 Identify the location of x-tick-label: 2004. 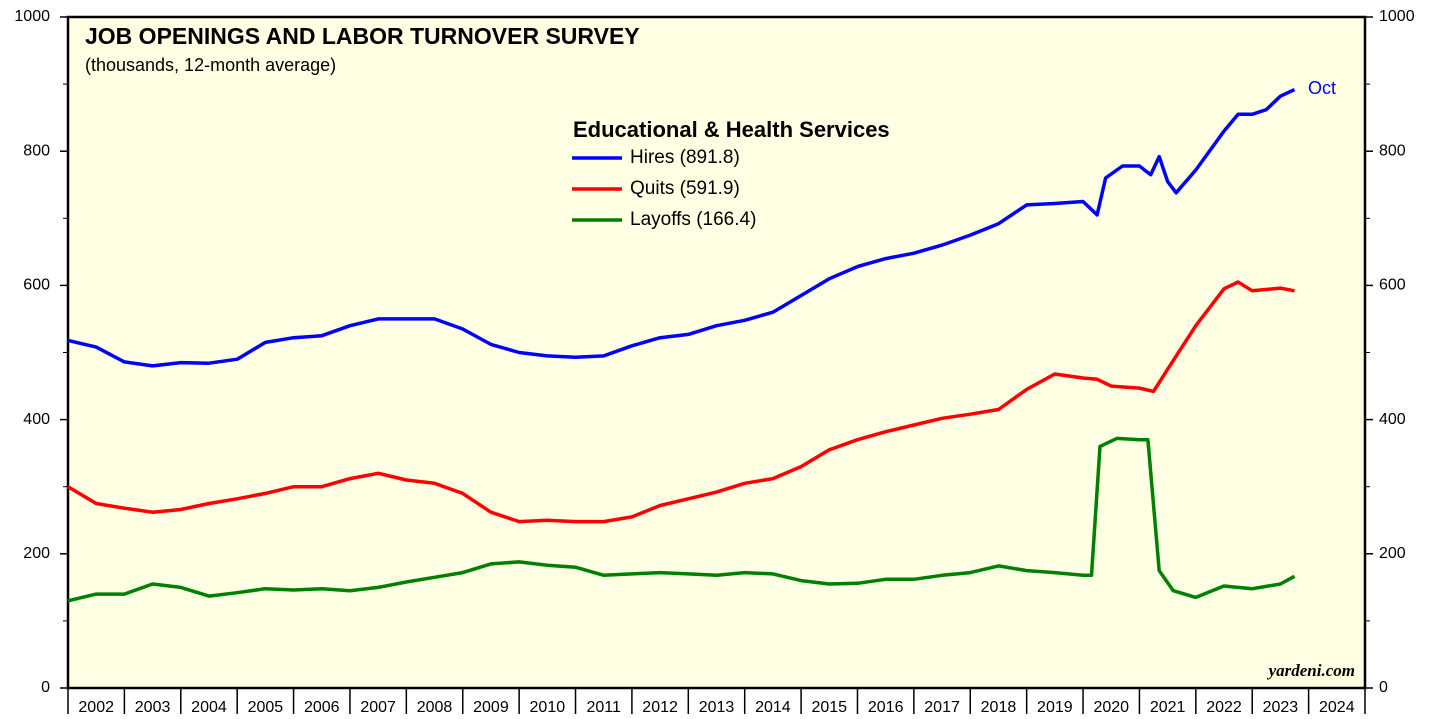
(209, 707).